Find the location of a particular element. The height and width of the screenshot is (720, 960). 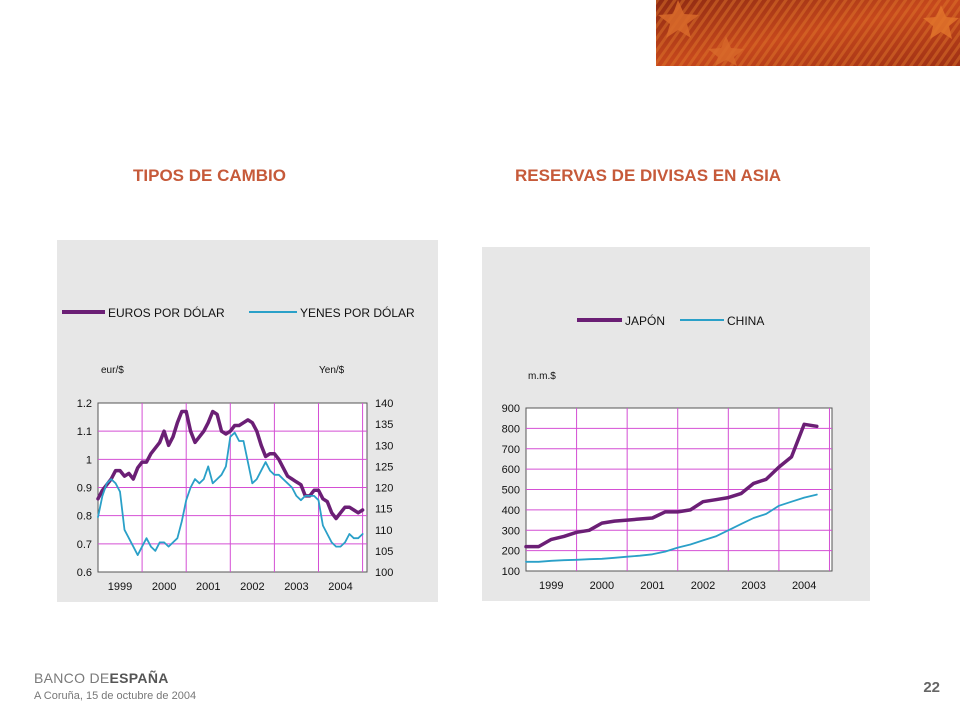

x-tick-label: 2003 is located at coordinates (753, 586).